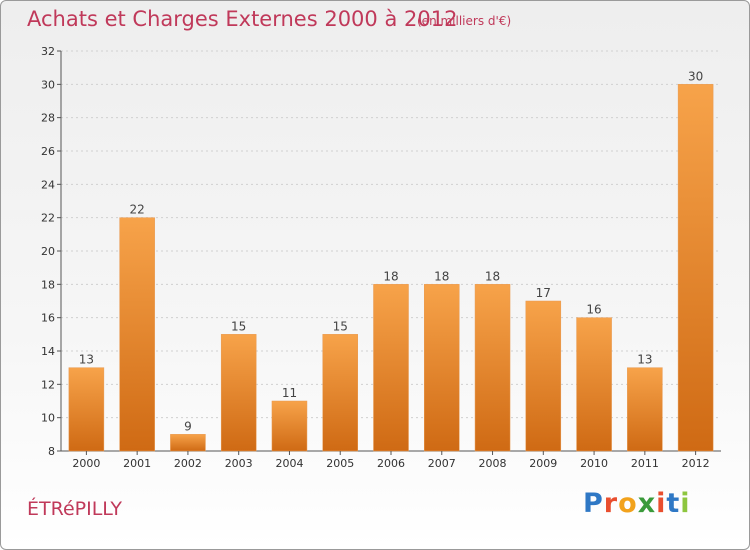 The height and width of the screenshot is (550, 750). What do you see at coordinates (48, 318) in the screenshot?
I see `y-tick-label: 16` at bounding box center [48, 318].